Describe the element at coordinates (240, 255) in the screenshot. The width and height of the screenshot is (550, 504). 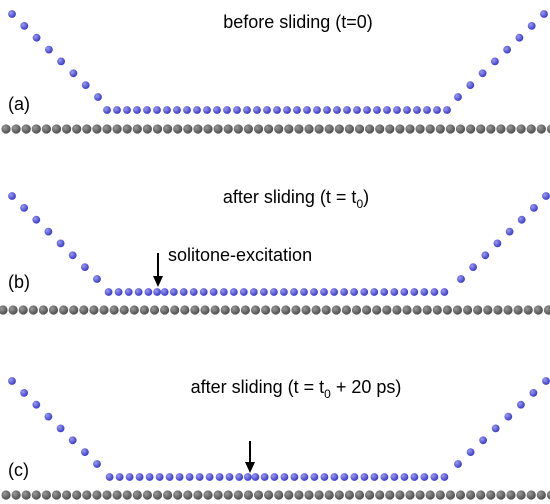
I see `panel-b-annotation: solitone-excitation` at that location.